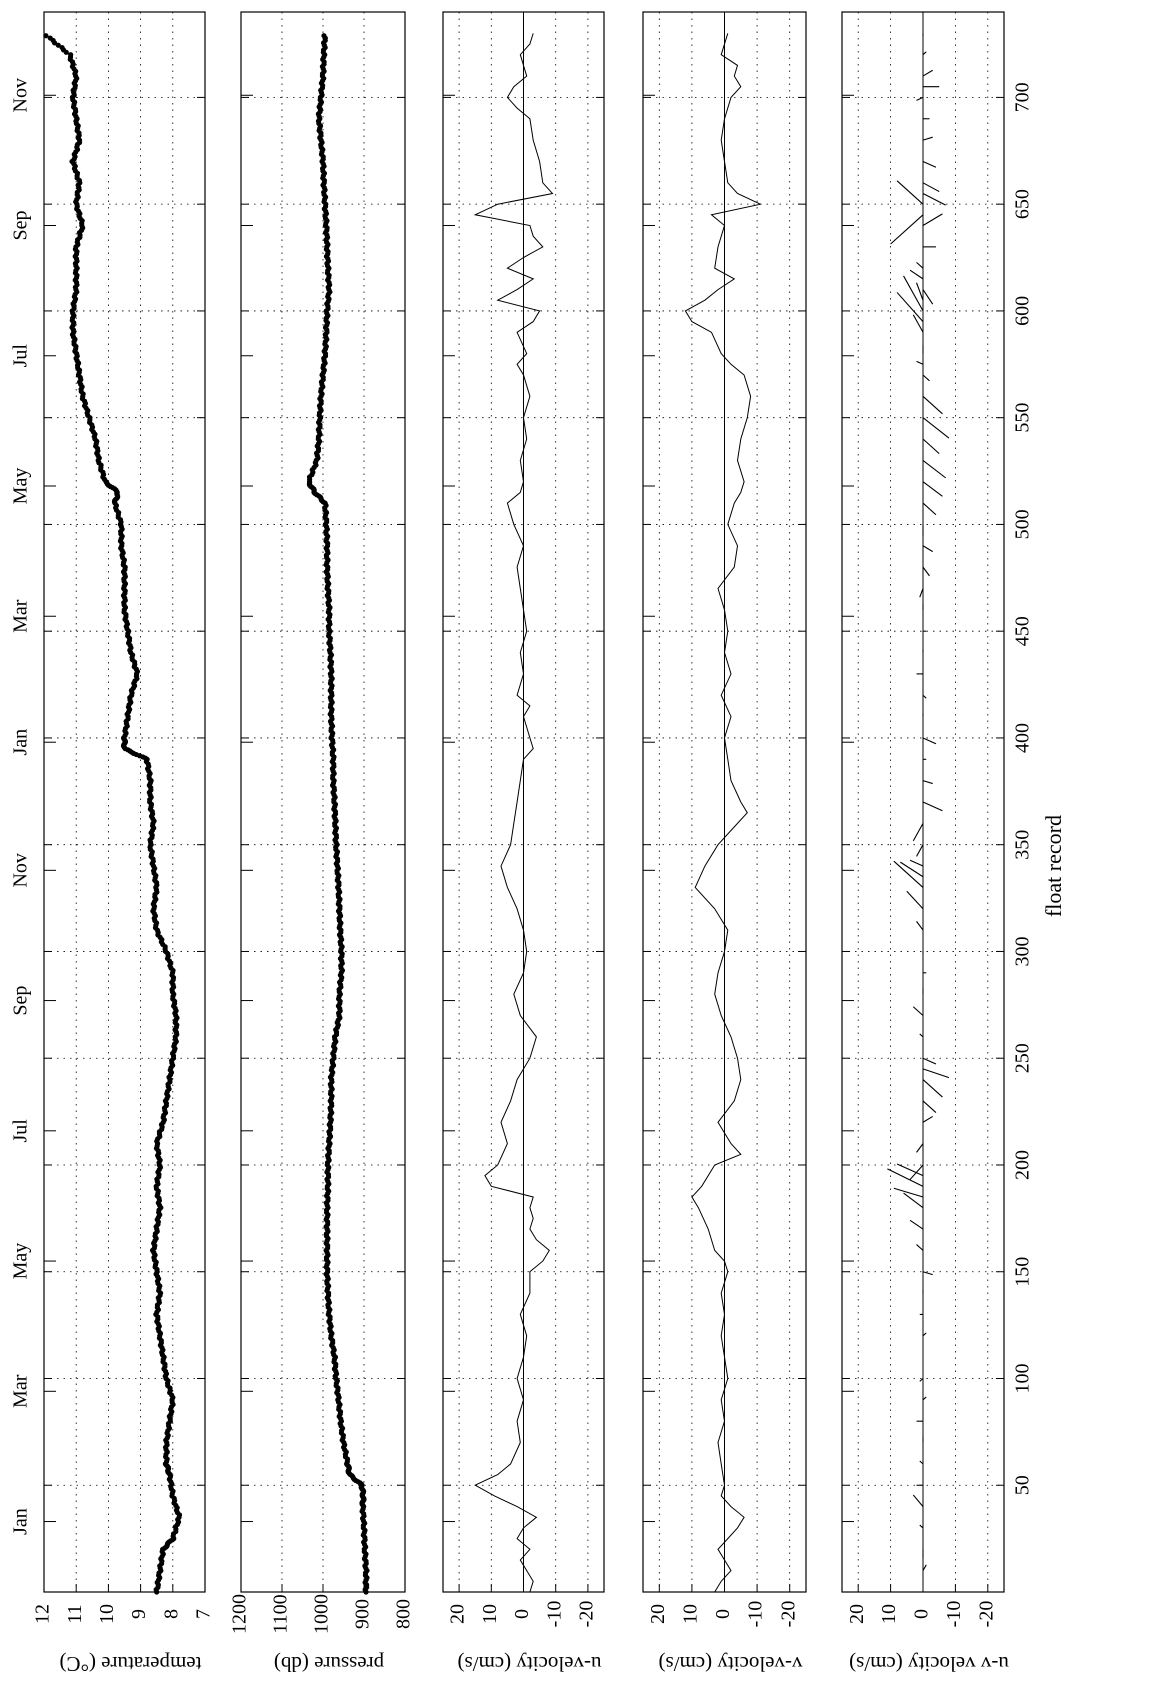  What do you see at coordinates (281, 1613) in the screenshot?
I see `value-tick-label: 1100` at bounding box center [281, 1613].